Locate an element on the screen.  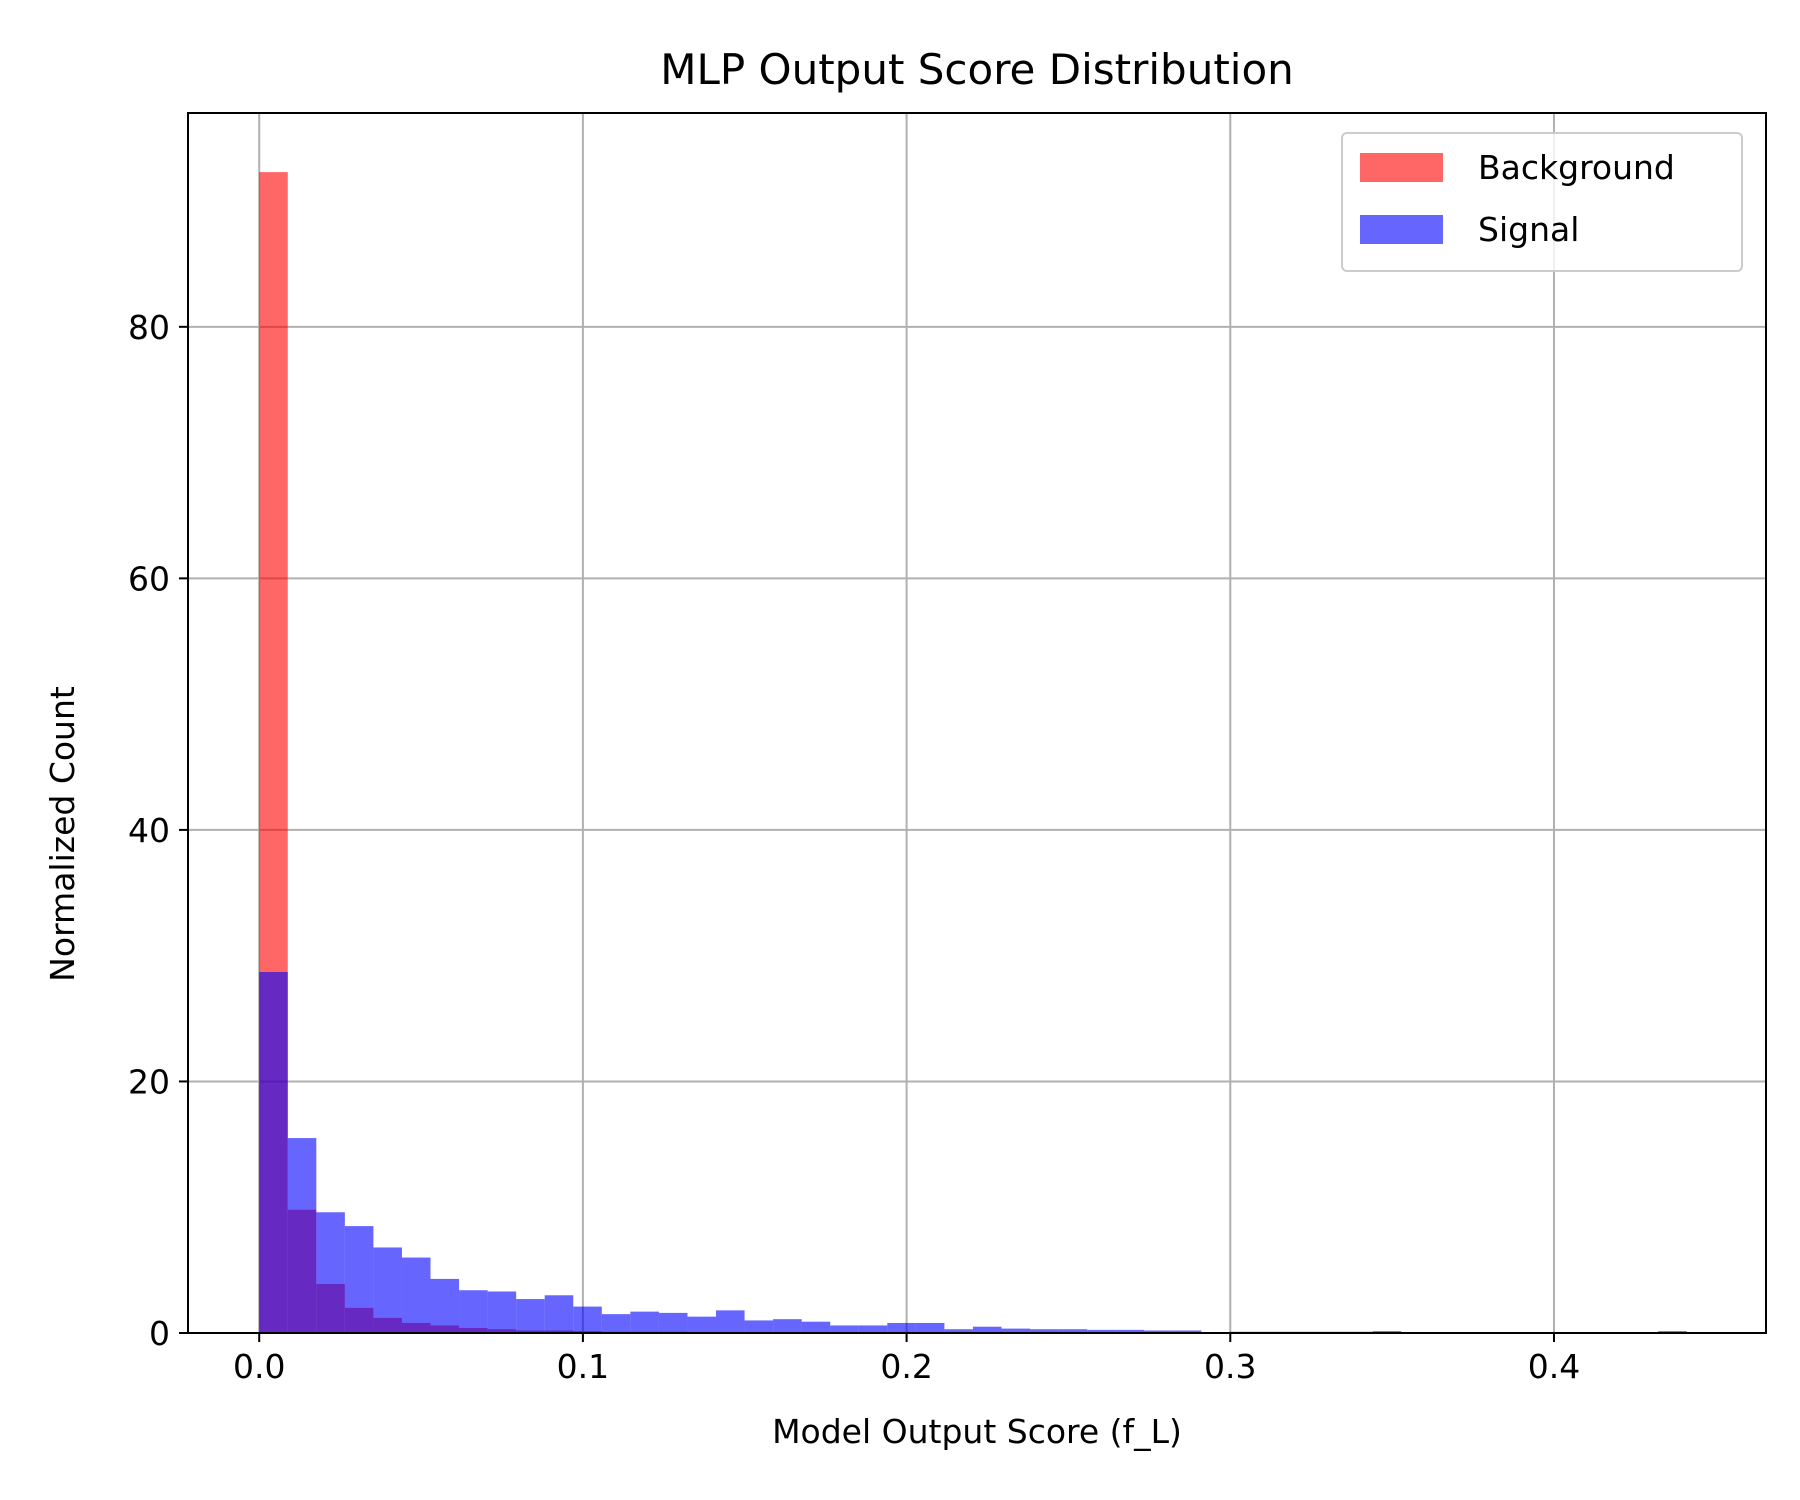
legend-swatch-signal is located at coordinates (1401, 229).